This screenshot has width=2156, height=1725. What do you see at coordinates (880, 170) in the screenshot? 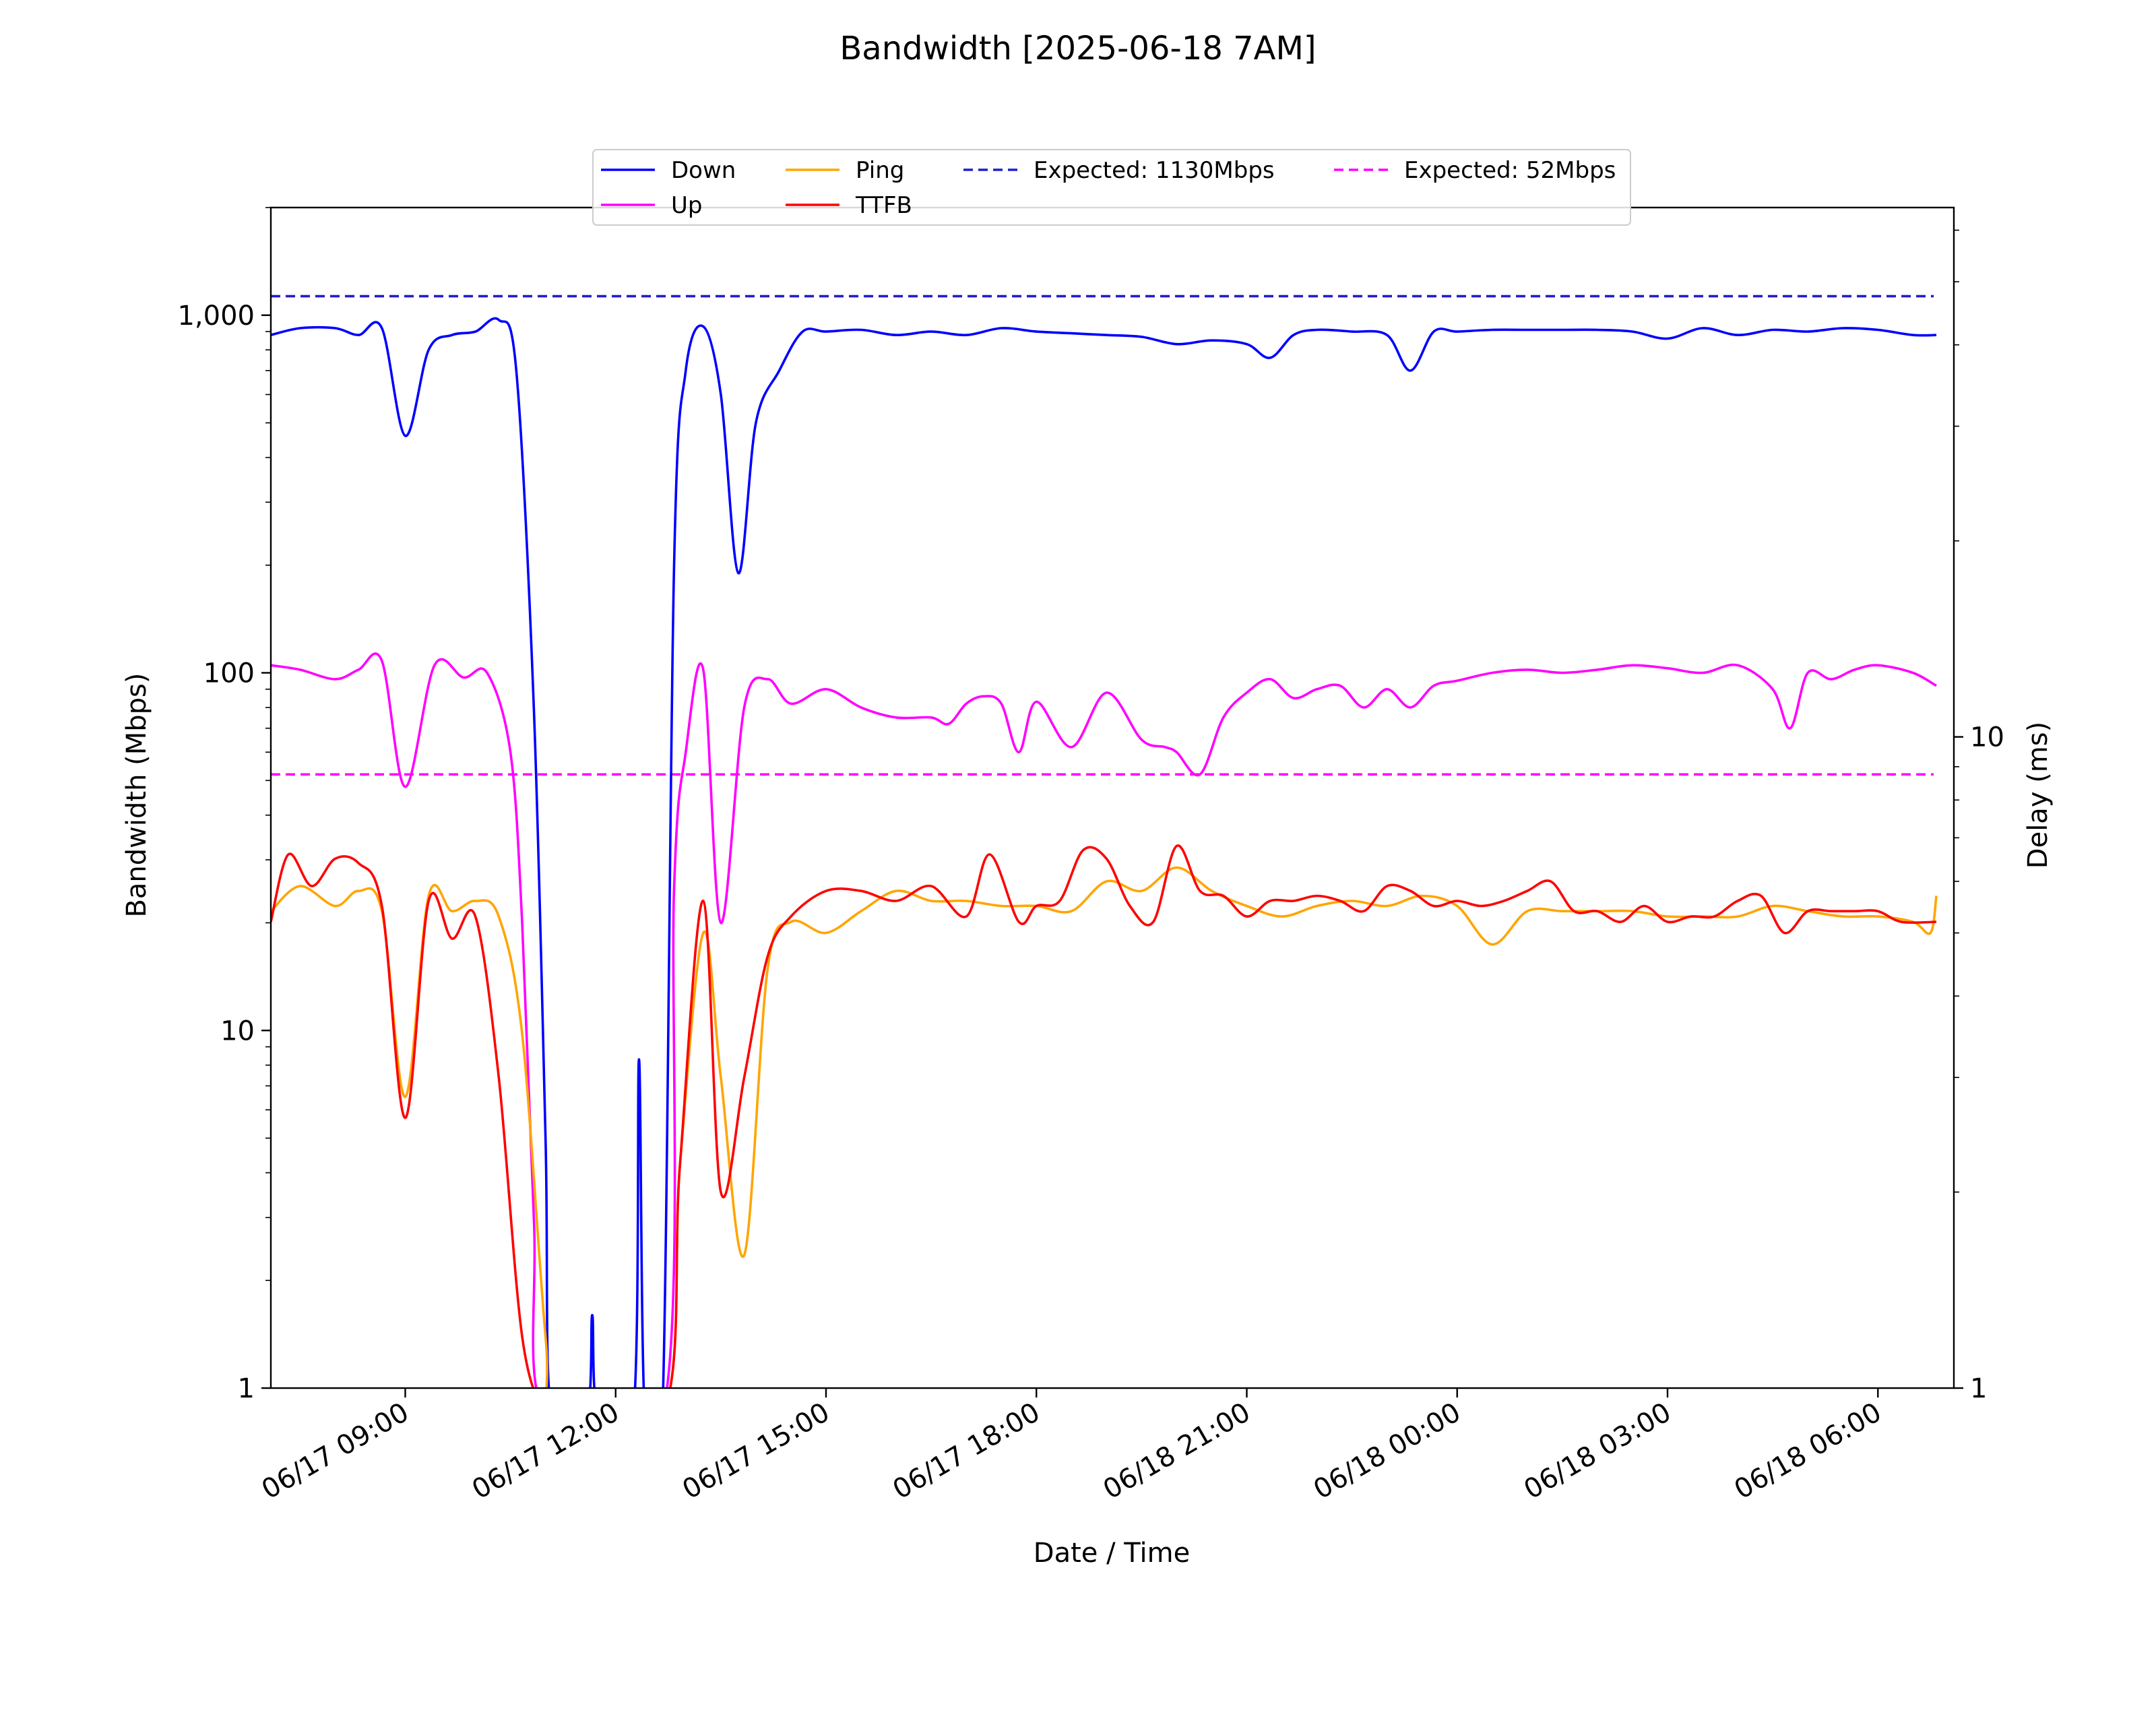
I see `legend-label: Ping` at bounding box center [880, 170].